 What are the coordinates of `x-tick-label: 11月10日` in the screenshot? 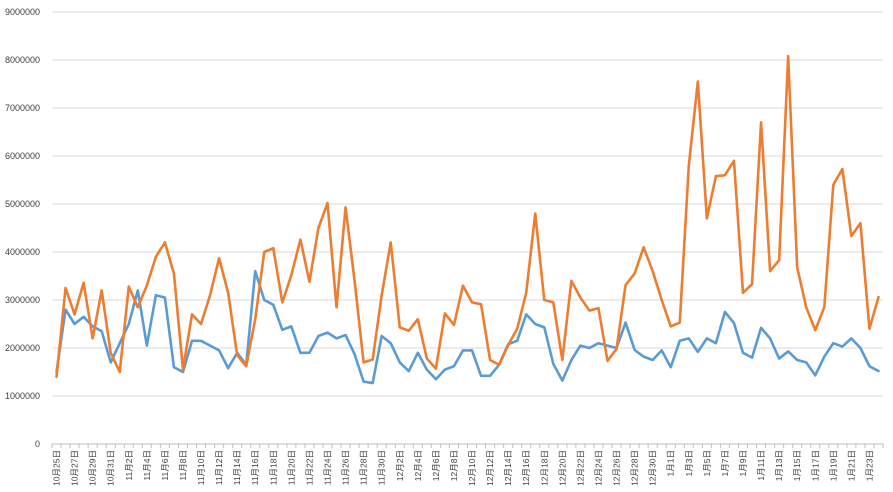 It's located at (201, 467).